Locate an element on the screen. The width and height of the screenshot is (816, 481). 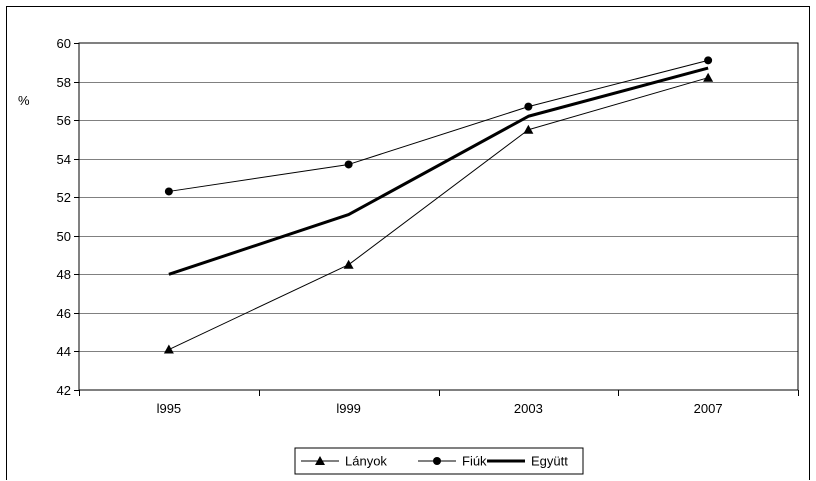
y-tick-label: 42 is located at coordinates (64, 390).